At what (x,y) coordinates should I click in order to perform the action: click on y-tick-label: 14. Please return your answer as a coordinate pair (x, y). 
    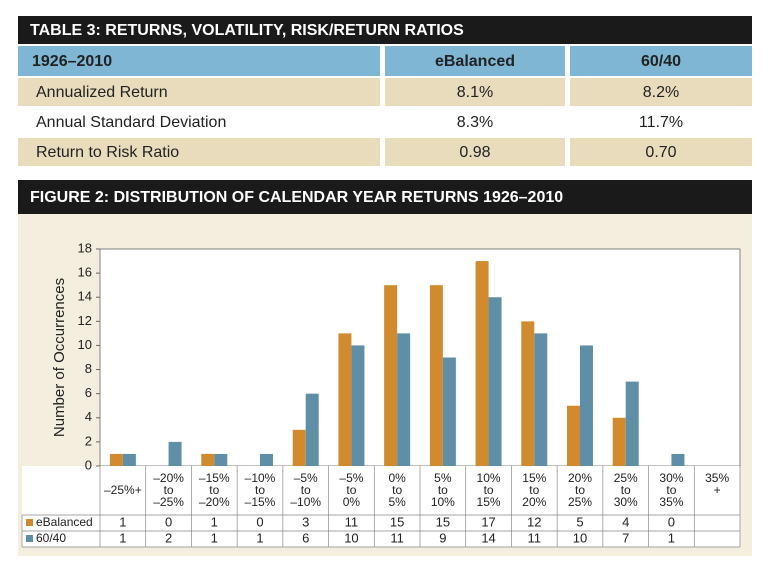
    Looking at the image, I should click on (85, 296).